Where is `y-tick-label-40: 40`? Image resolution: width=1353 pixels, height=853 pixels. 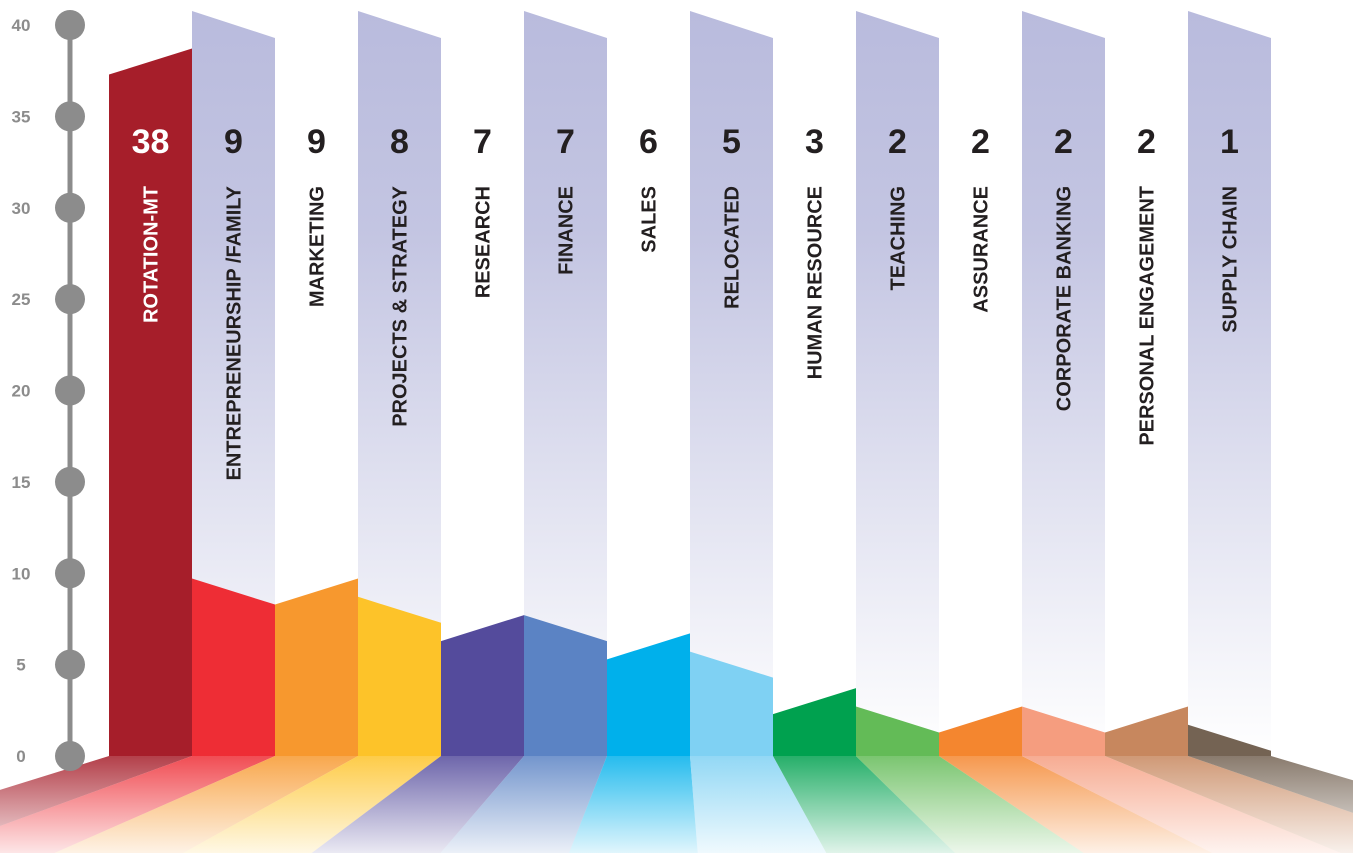
y-tick-label-40: 40 is located at coordinates (21, 25).